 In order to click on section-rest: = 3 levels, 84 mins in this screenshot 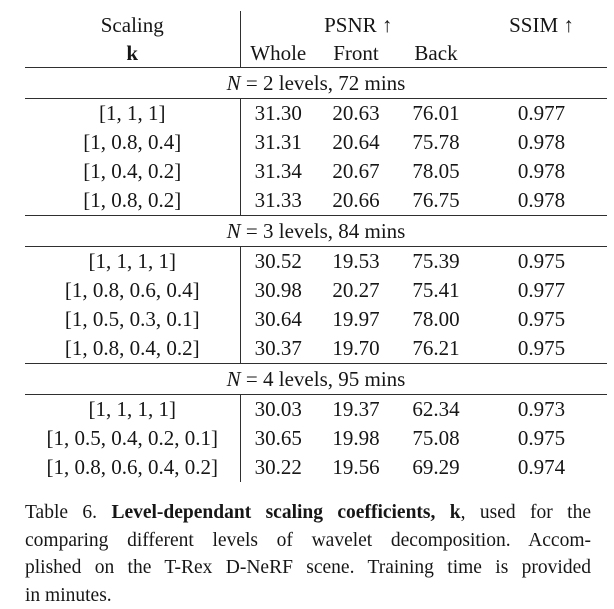, I will do `click(325, 231)`.